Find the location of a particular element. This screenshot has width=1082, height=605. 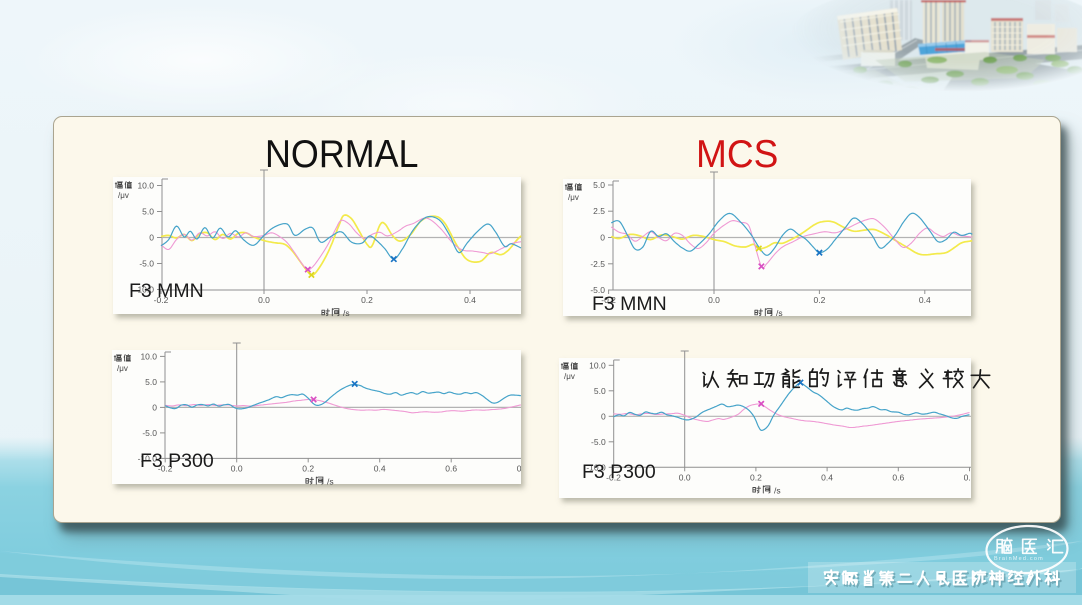

svg-text: -2.5 is located at coordinates (597, 264).